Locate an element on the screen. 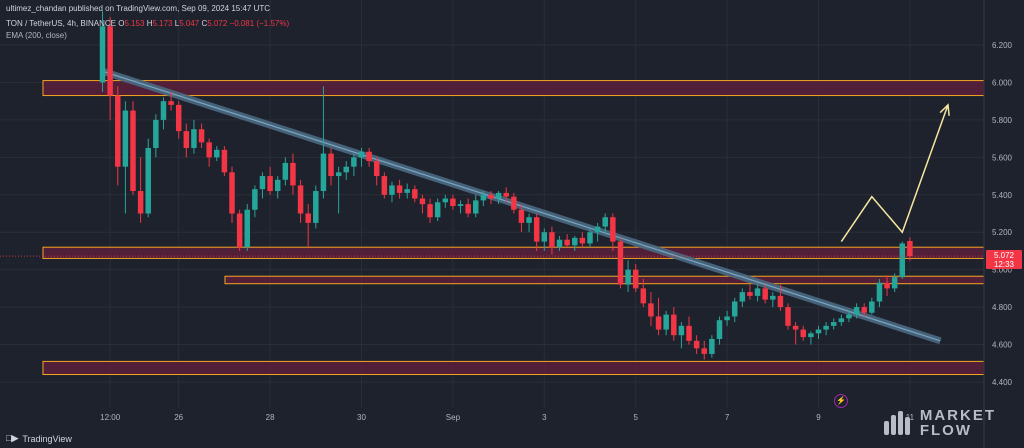 This screenshot has height=448, width=1024. high-label: H is located at coordinates (149, 23).